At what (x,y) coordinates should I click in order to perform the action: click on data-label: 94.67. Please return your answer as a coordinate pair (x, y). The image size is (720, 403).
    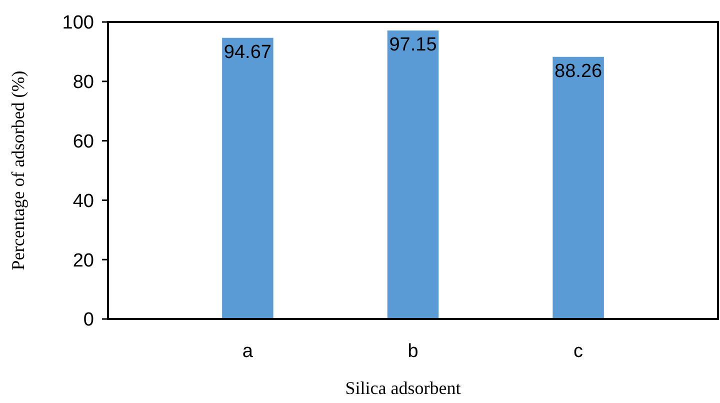
    Looking at the image, I should click on (248, 52).